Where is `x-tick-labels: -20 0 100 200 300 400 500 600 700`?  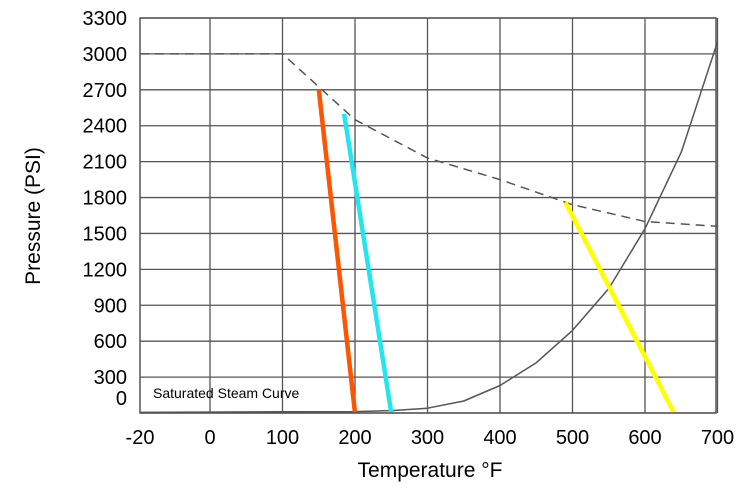 x-tick-labels: -20 0 100 200 300 400 500 600 700 is located at coordinates (430, 438).